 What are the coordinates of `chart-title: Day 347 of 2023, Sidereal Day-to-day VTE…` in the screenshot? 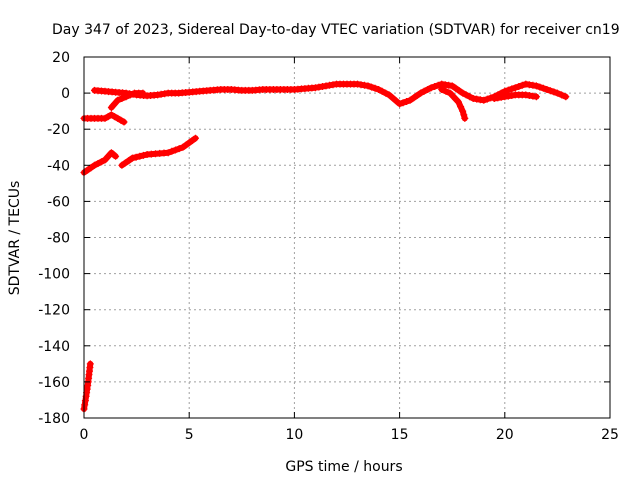 It's located at (336, 30).